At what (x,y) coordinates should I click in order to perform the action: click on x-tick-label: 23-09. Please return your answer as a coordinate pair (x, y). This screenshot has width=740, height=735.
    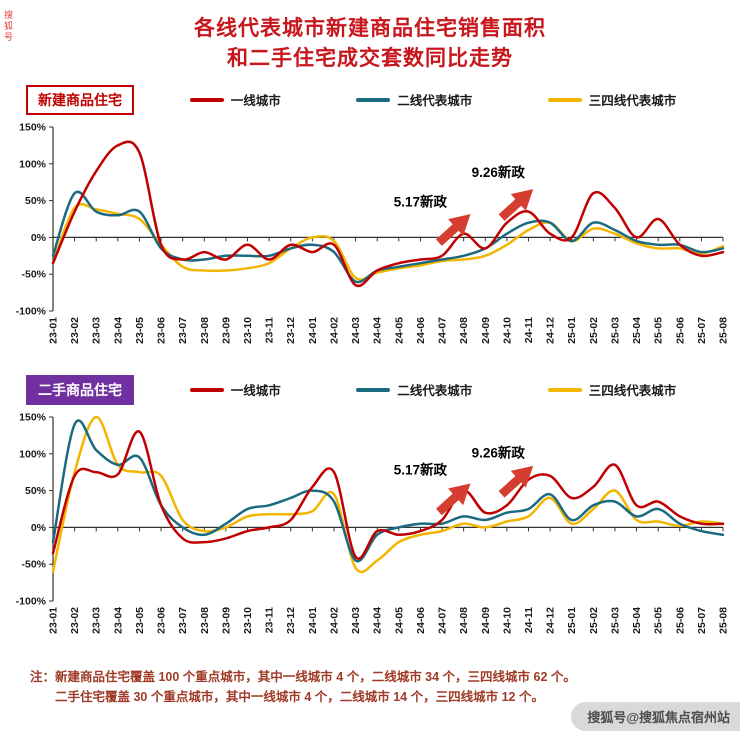
    Looking at the image, I should click on (226, 330).